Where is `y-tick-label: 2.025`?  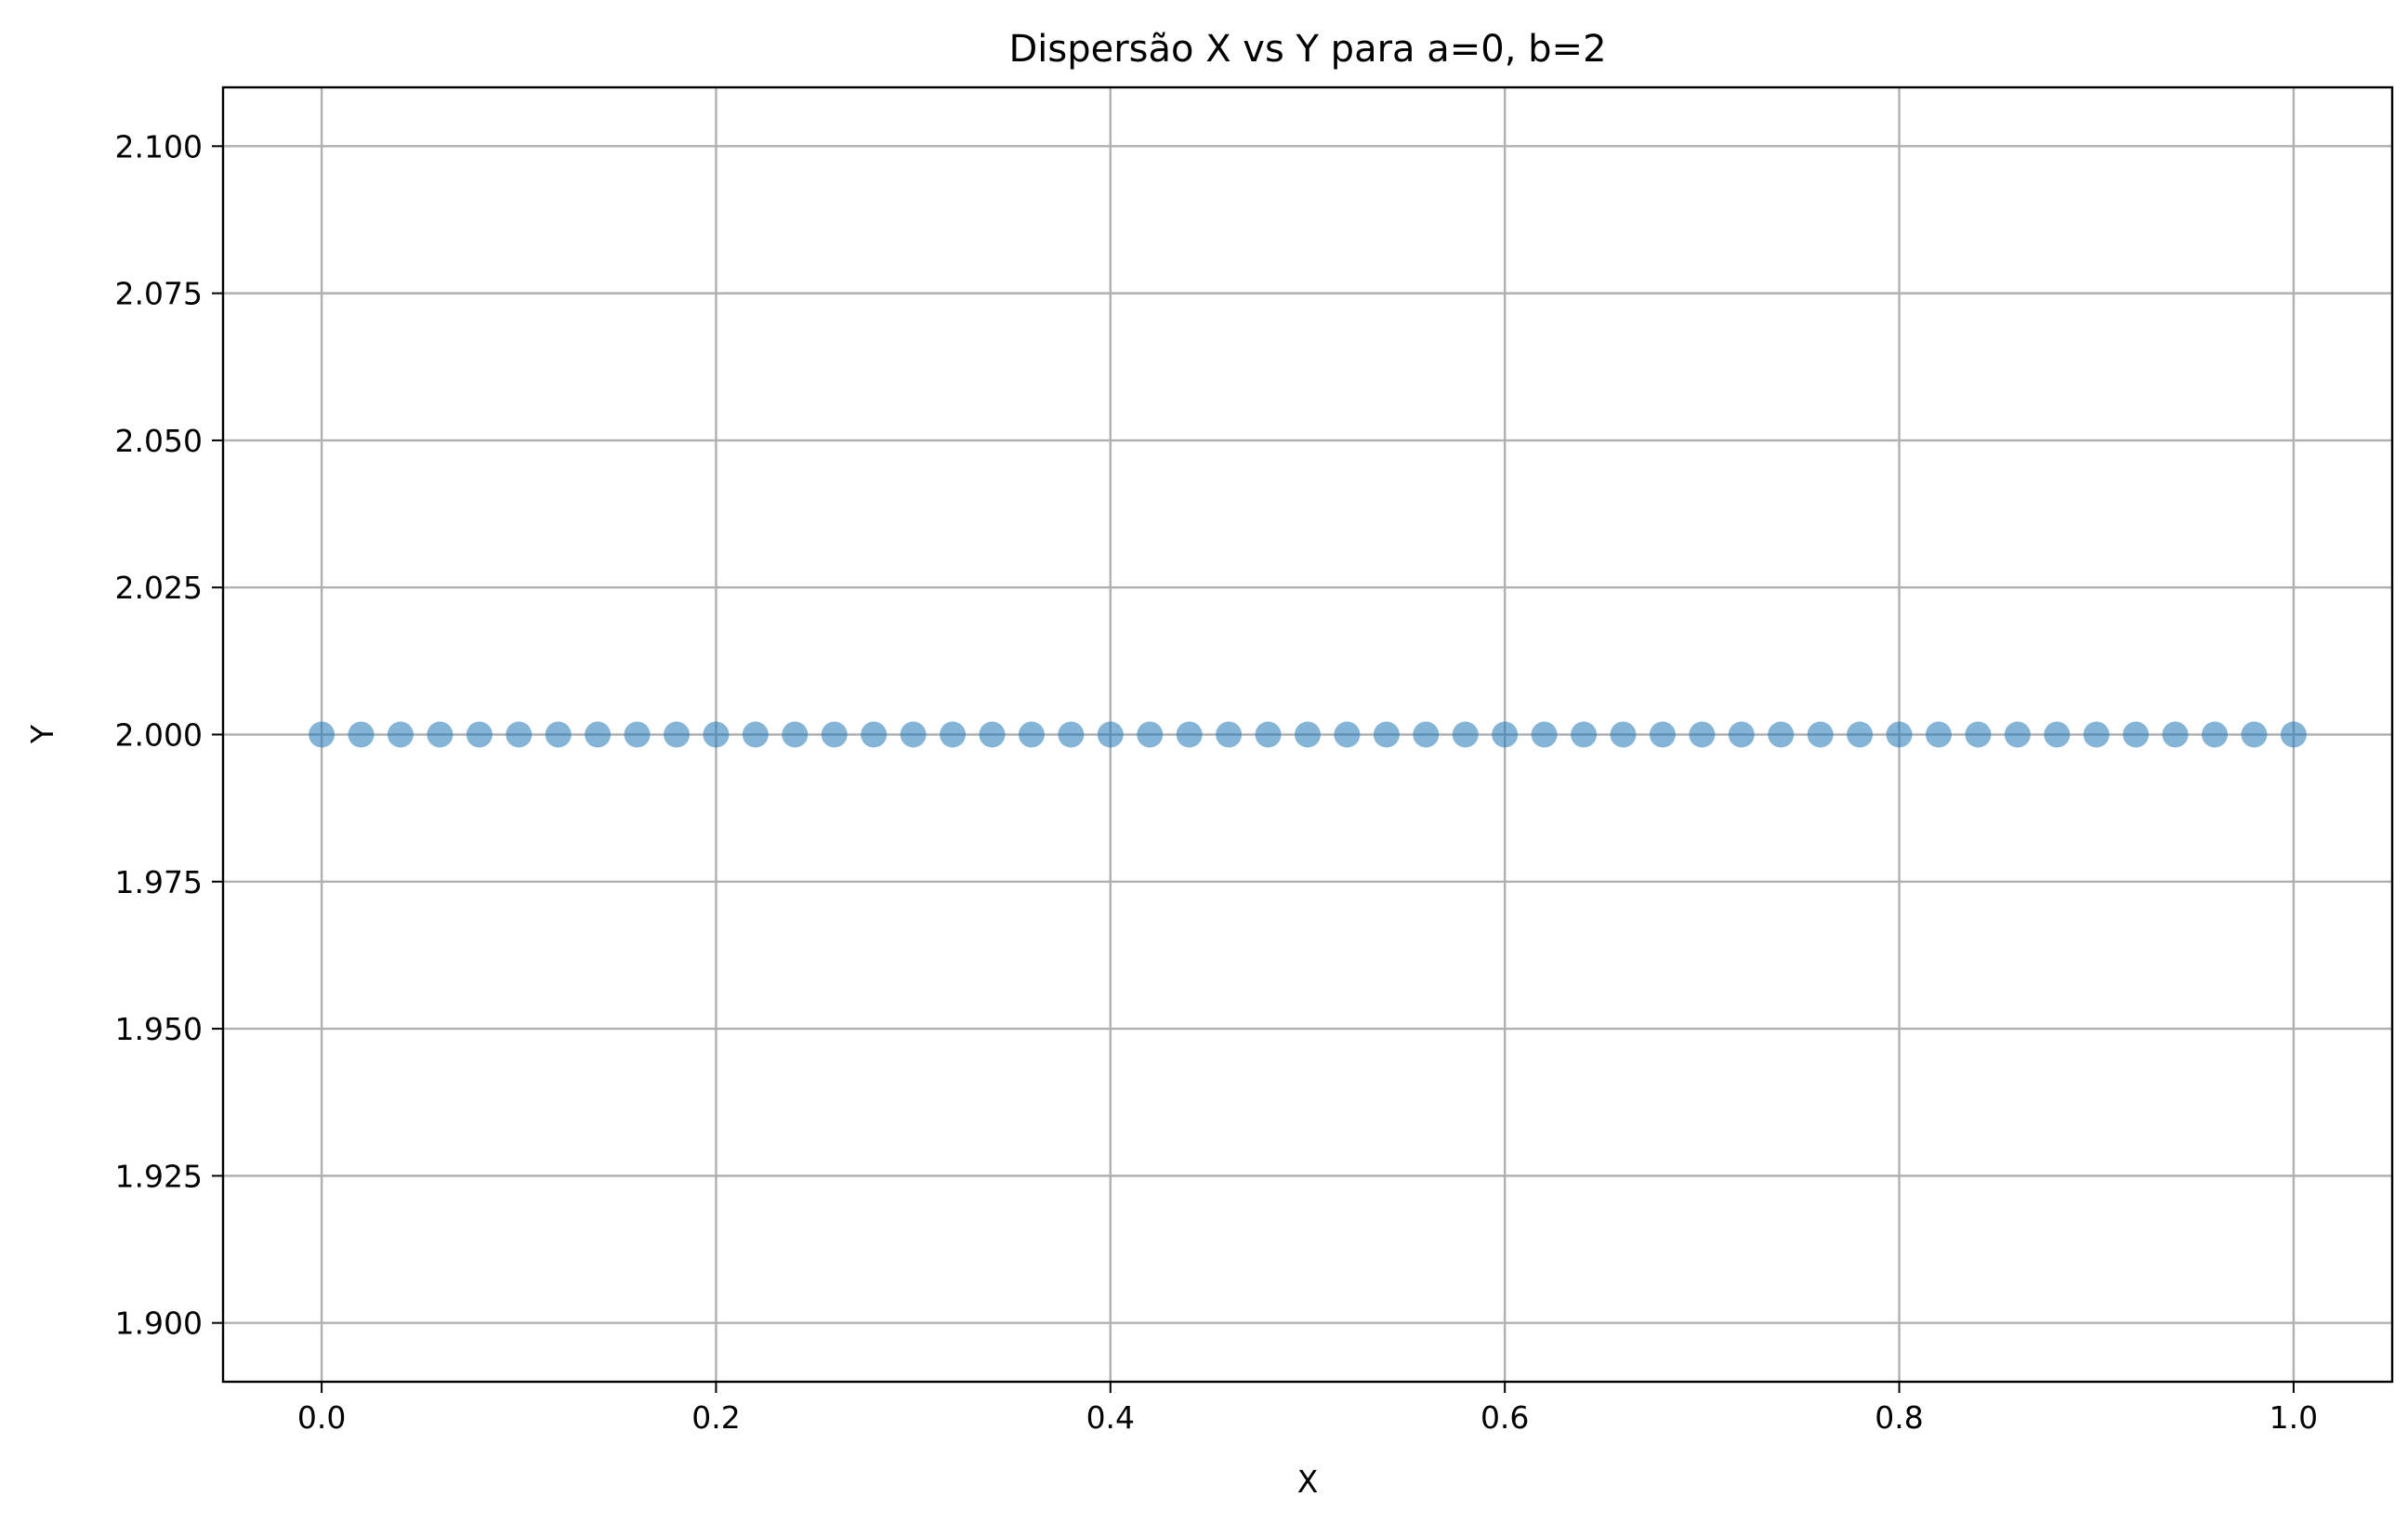 y-tick-label: 2.025 is located at coordinates (159, 588).